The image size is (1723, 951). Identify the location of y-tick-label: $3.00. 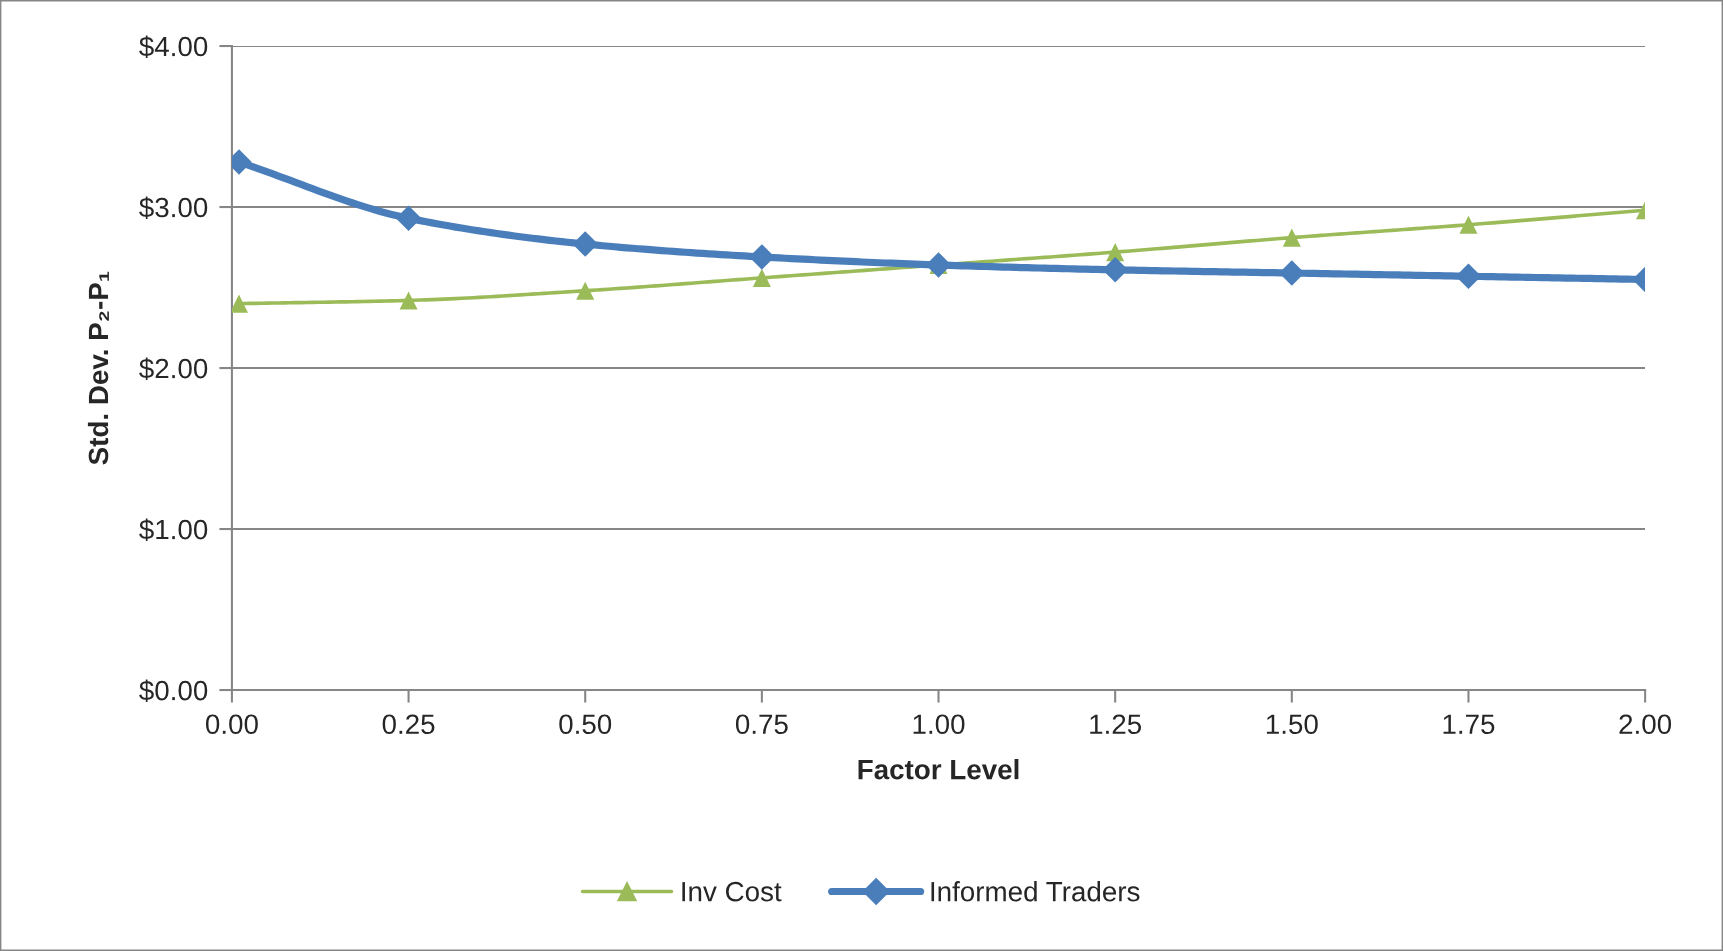
(173, 208).